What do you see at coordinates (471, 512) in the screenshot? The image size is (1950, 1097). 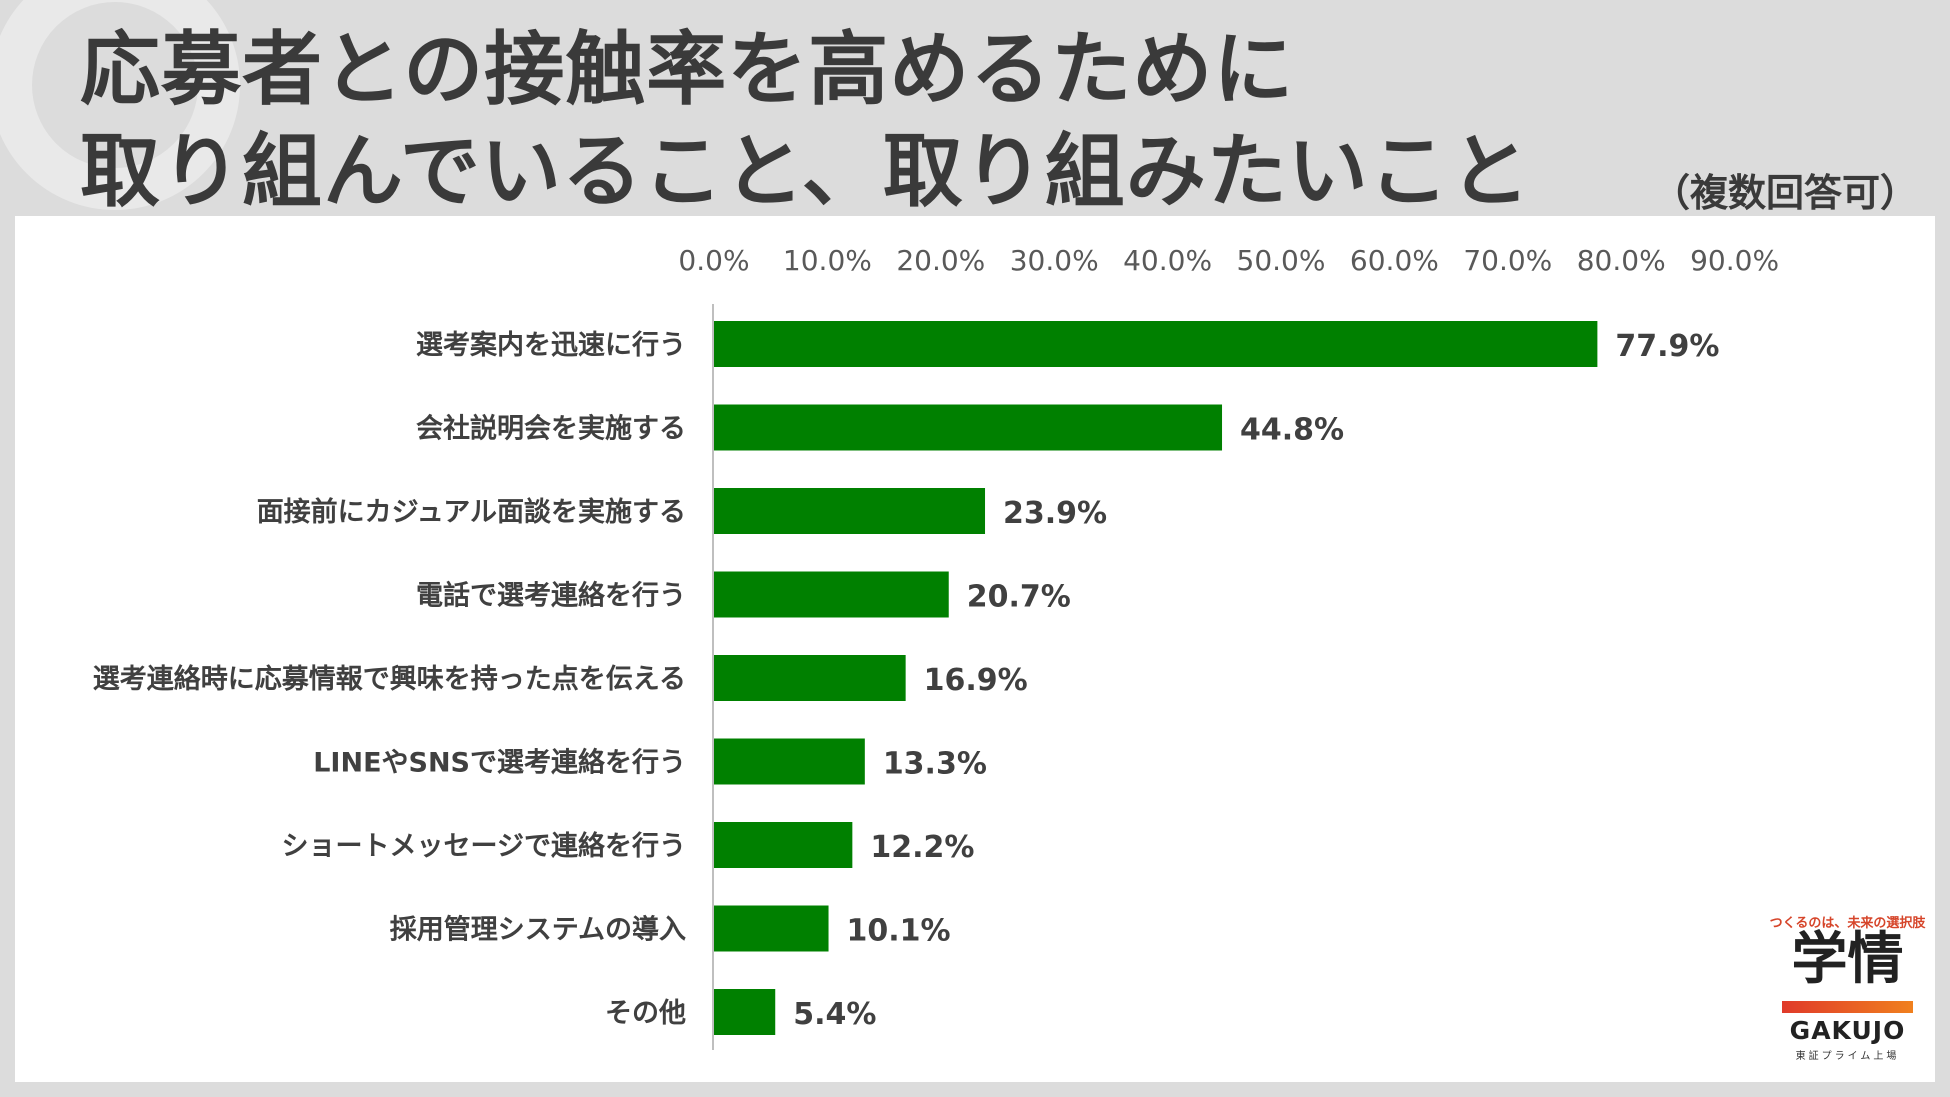 I see `category-label: 面接前にカジュアル面談を実施する` at bounding box center [471, 512].